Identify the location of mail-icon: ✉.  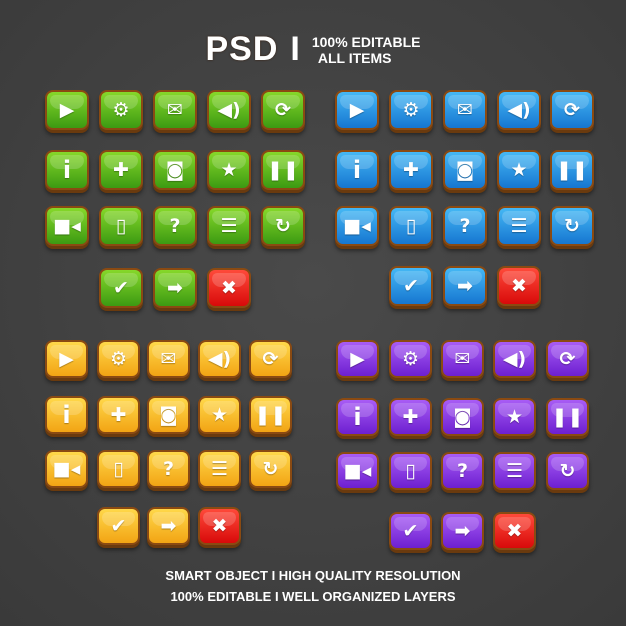
(462, 358).